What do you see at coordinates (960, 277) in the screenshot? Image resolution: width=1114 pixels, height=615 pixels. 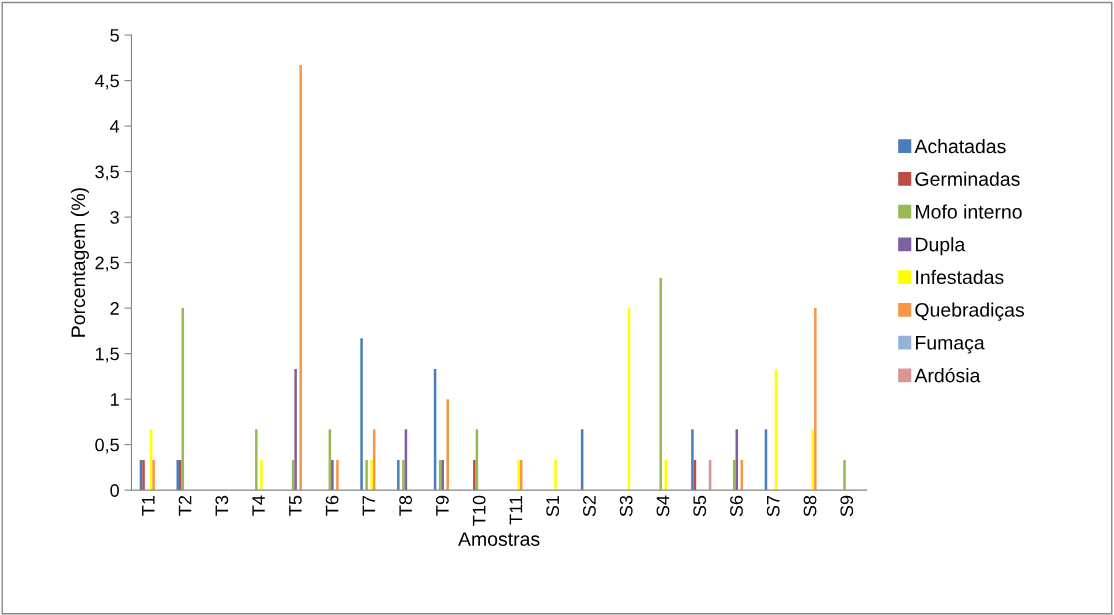 I see `legend-label: Infestadas` at bounding box center [960, 277].